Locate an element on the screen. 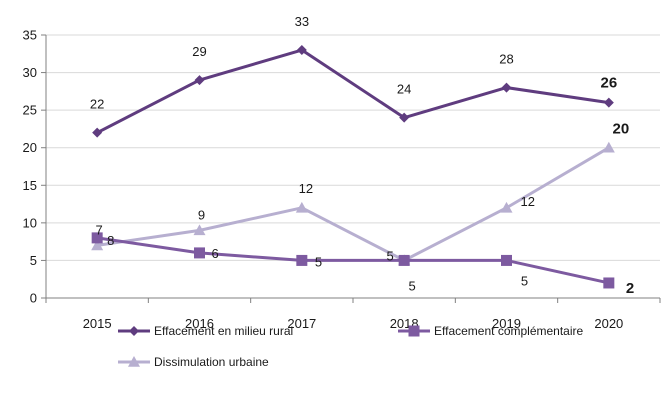  legend-label: Dissimulation urbaine is located at coordinates (211, 362).